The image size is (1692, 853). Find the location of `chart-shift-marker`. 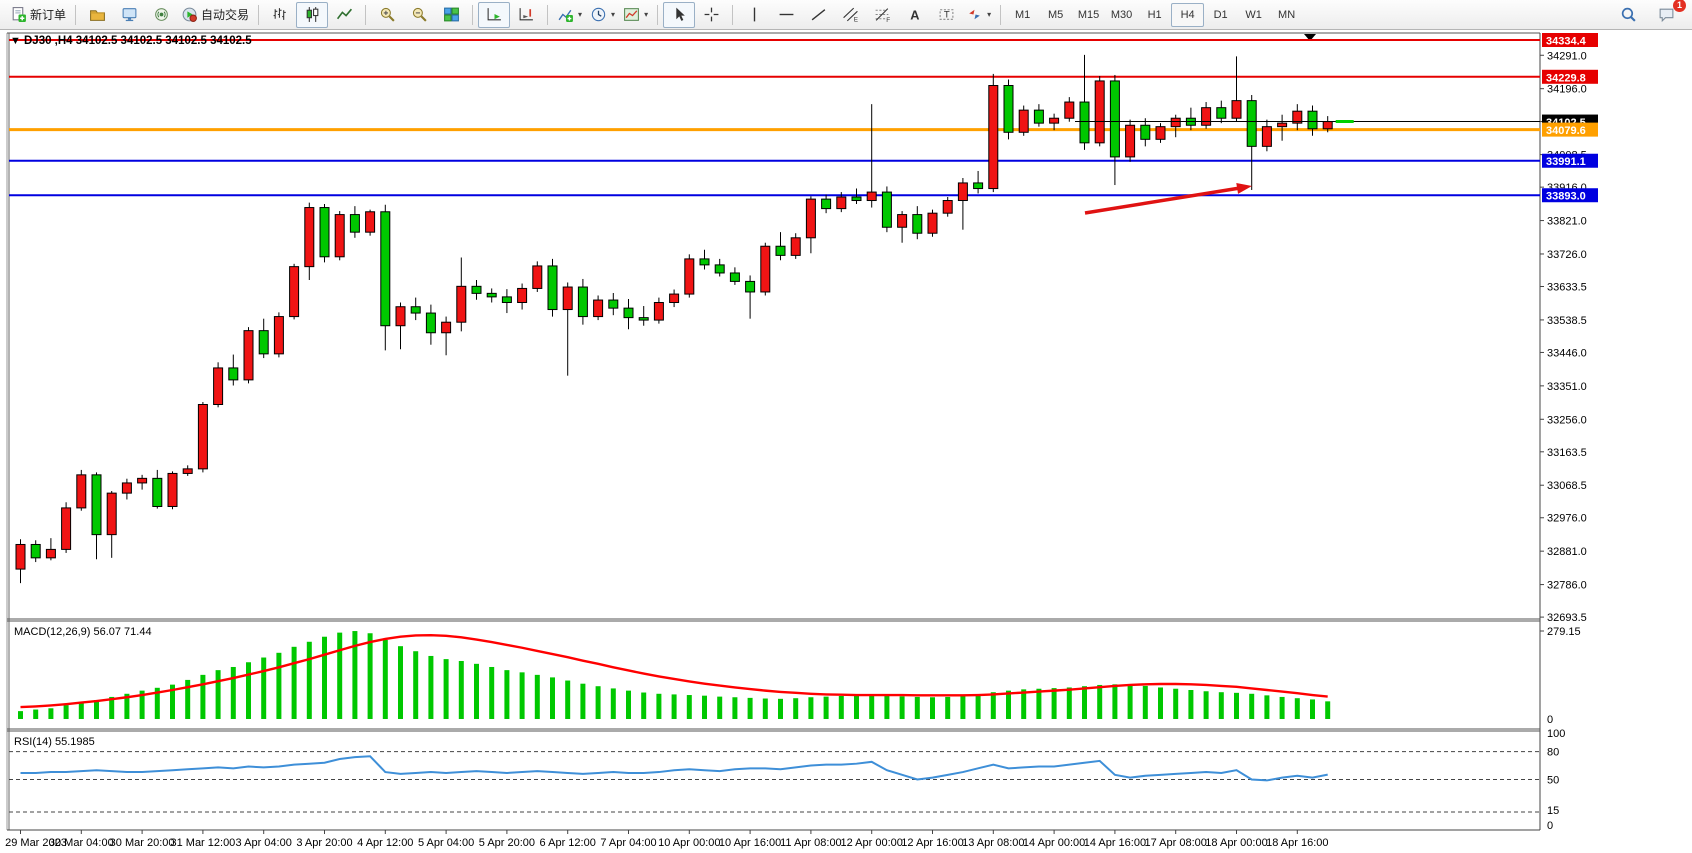

chart-shift-marker is located at coordinates (1310, 37).